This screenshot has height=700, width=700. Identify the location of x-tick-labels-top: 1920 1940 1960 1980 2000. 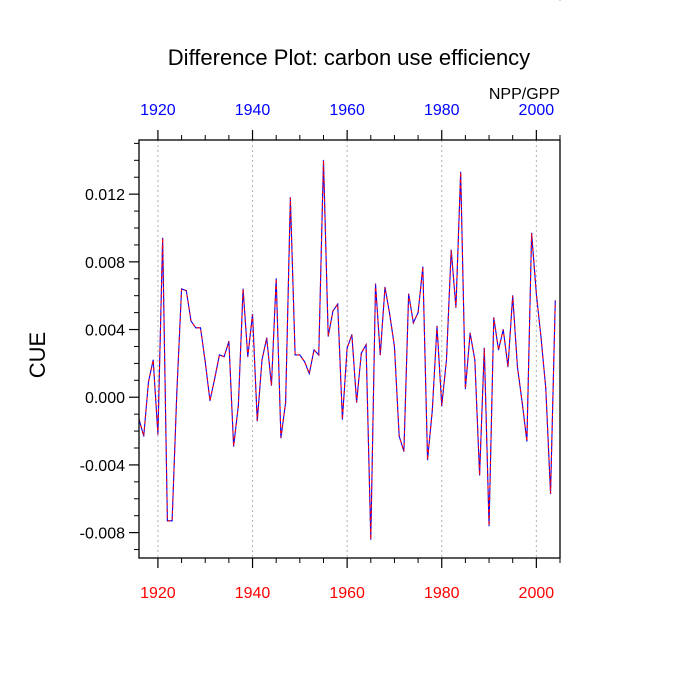
(347, 110).